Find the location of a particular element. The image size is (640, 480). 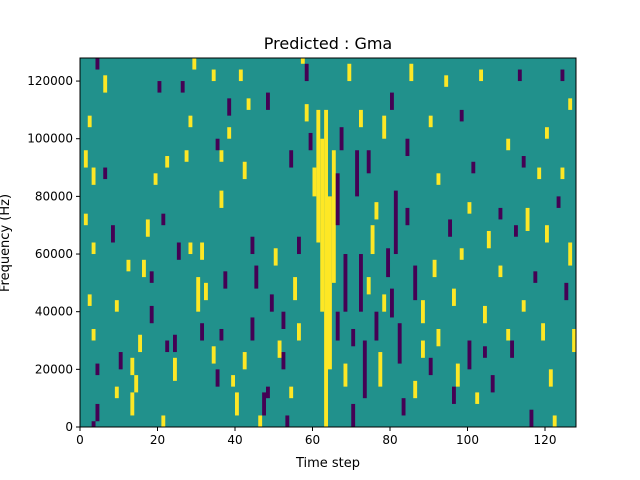

x-tick-label: 20 is located at coordinates (157, 440).